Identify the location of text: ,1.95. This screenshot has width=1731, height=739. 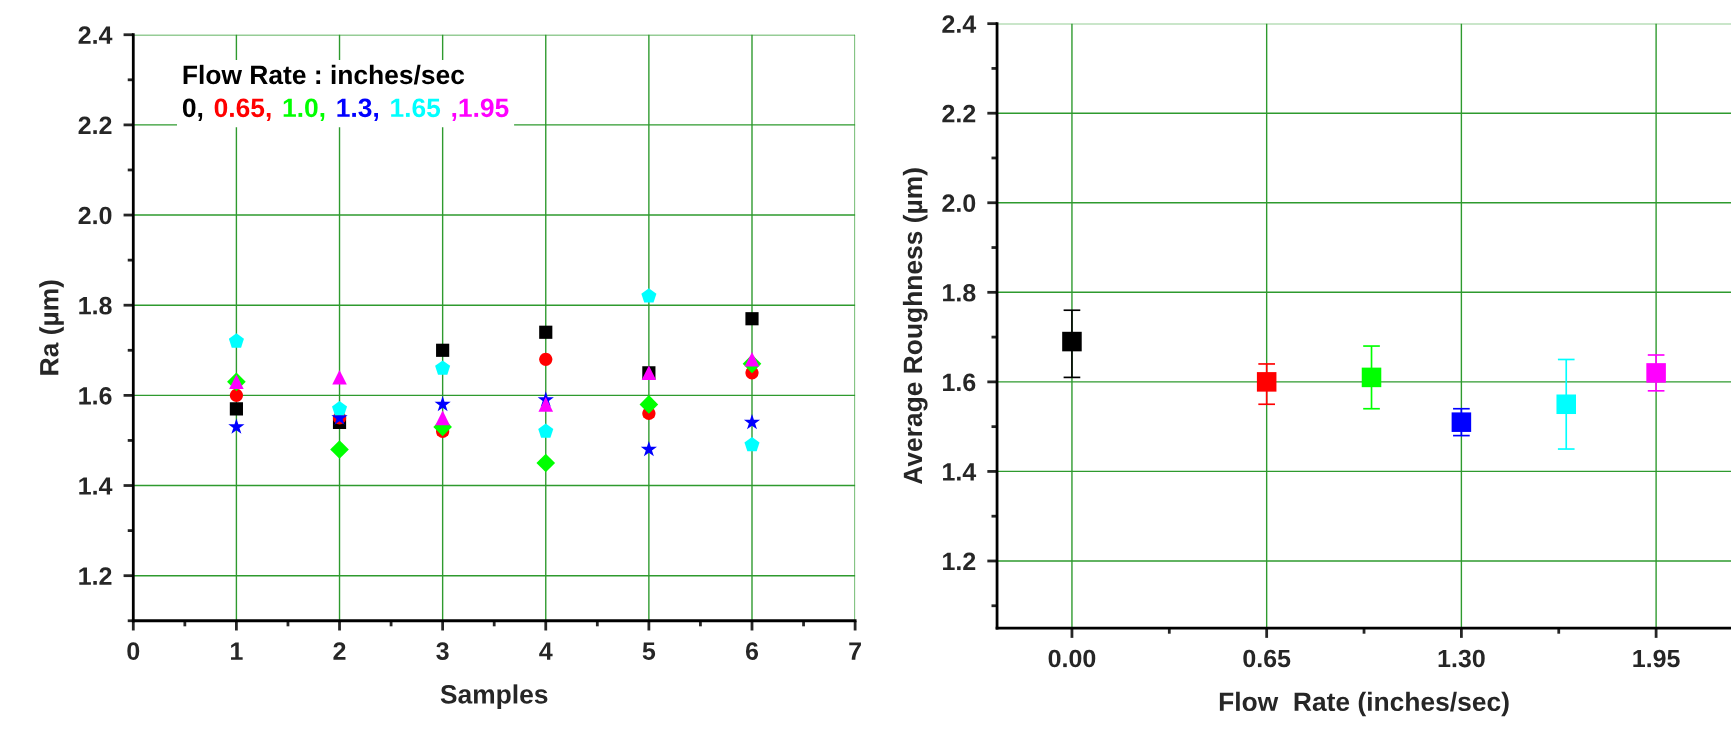
(480, 109).